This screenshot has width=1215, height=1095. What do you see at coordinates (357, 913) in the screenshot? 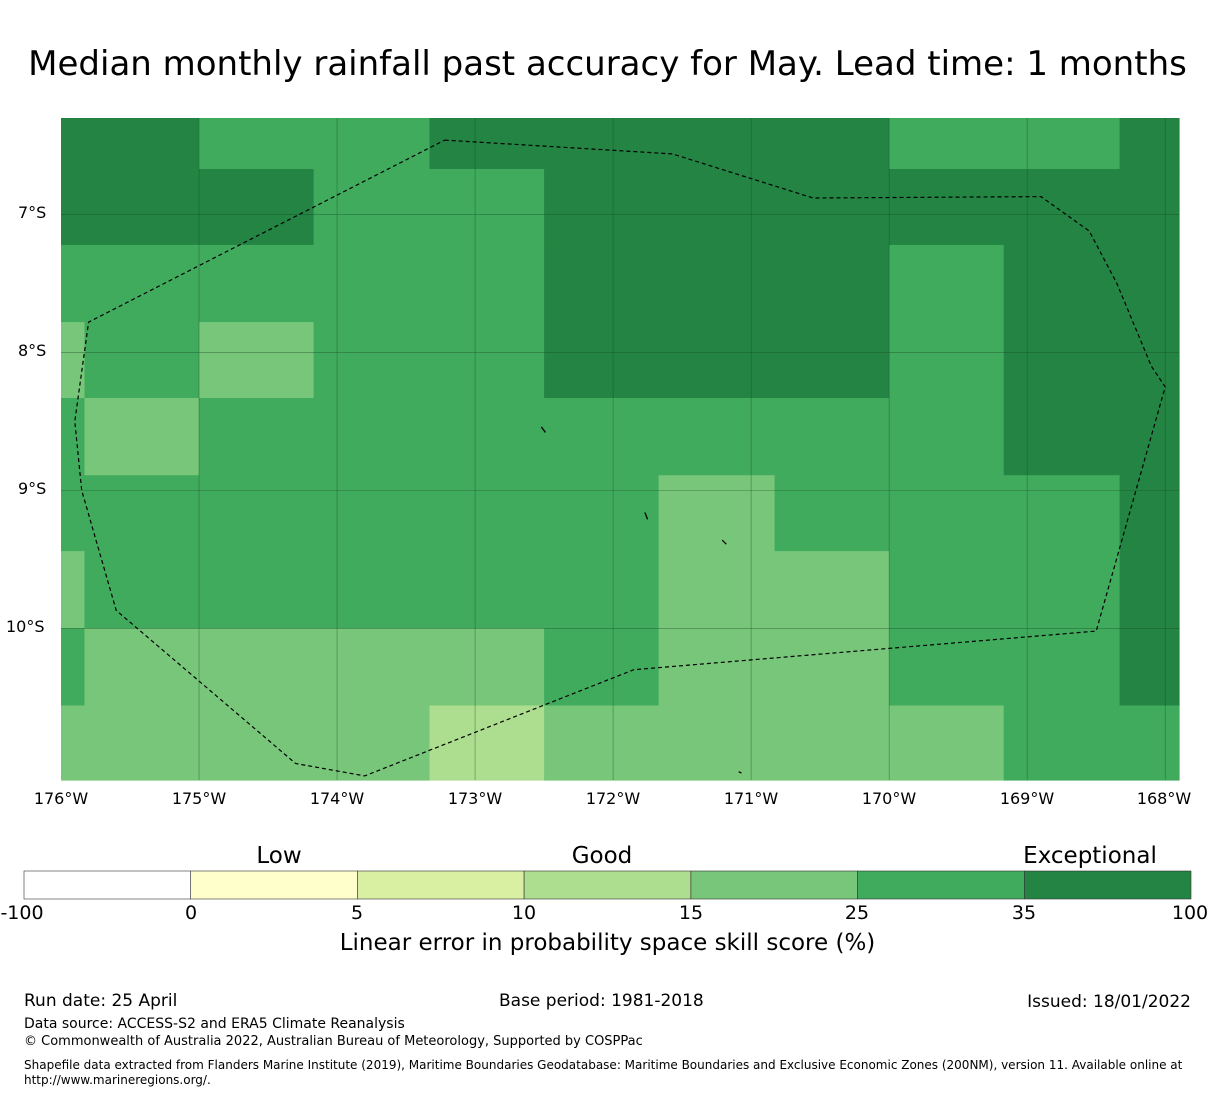
I see `colorbar-tick: 5` at bounding box center [357, 913].